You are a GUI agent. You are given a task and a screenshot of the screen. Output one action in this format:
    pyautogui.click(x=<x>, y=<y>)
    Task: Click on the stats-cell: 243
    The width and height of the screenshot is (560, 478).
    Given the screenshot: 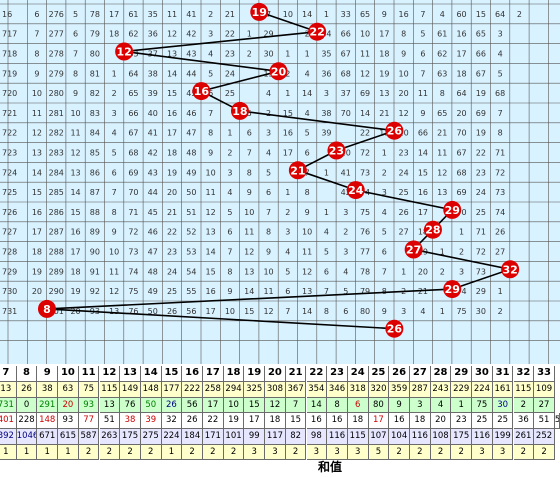 What is the action you would take?
    pyautogui.click(x=441, y=390)
    